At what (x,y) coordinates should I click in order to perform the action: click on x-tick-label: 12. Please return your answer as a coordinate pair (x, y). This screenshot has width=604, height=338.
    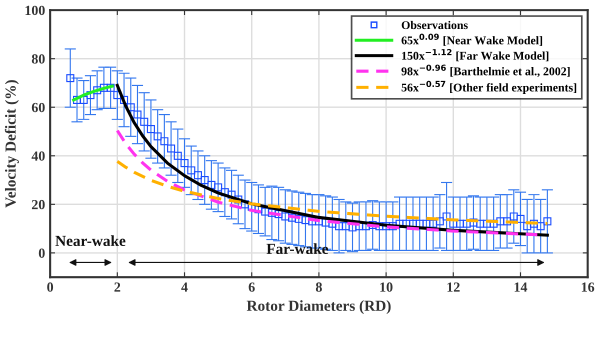
    Looking at the image, I should click on (453, 287).